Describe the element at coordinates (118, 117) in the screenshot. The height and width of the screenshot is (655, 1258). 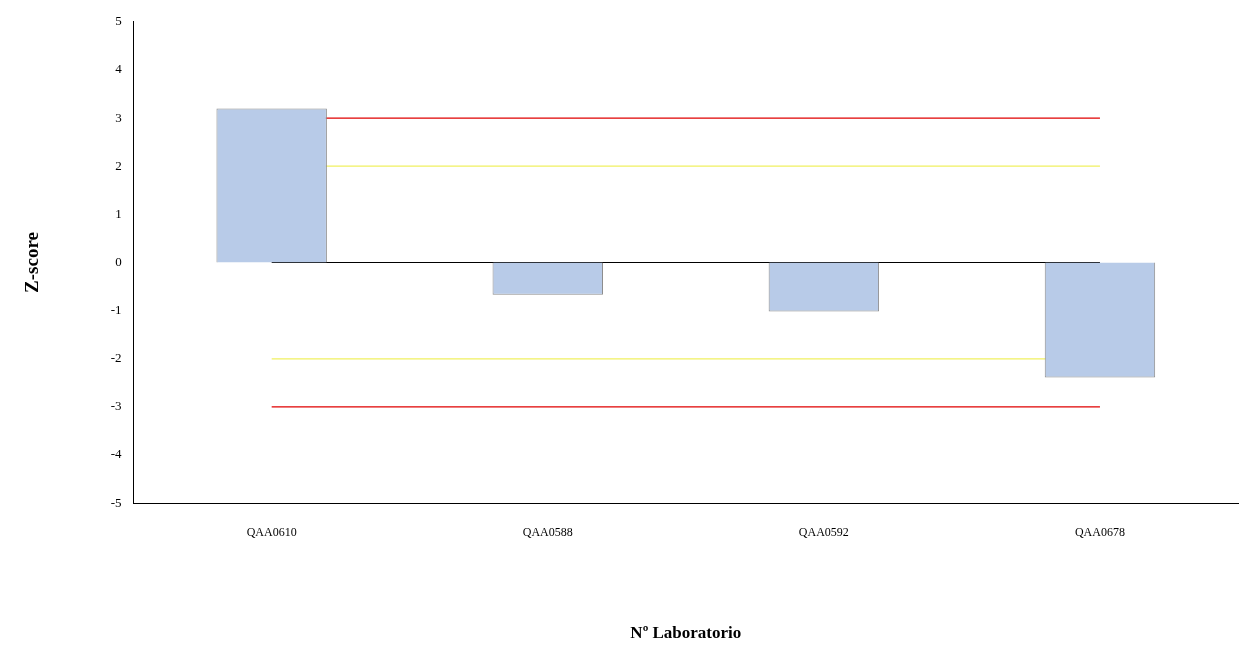
I see `y-tick-label: 3` at that location.